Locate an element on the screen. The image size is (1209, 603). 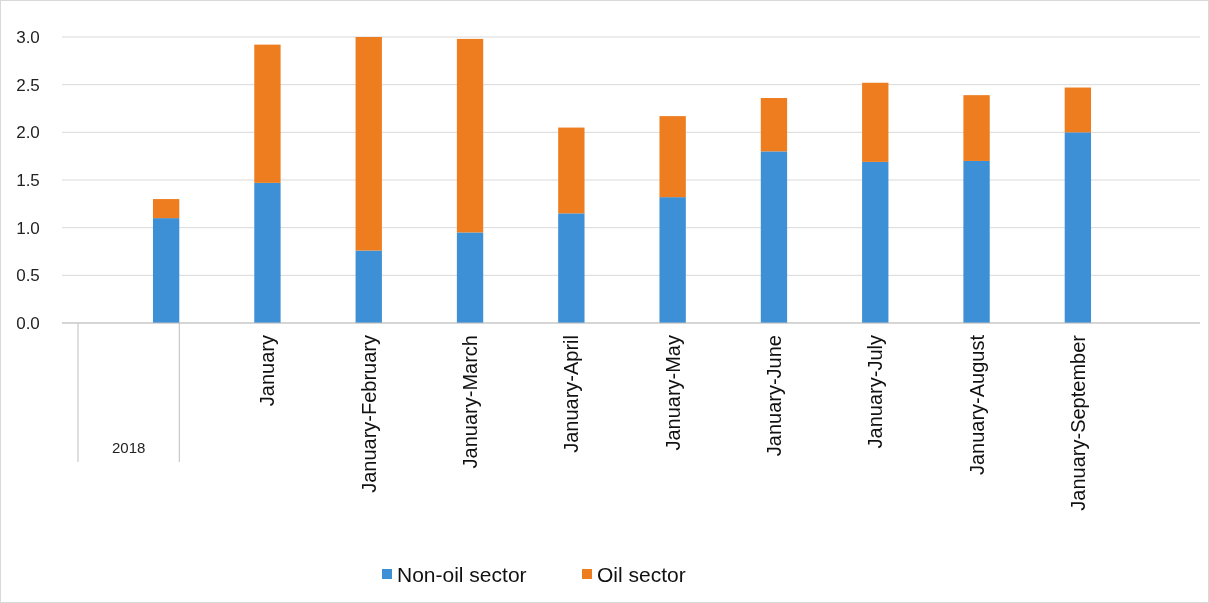
x-tick-label: January-September is located at coordinates (1077, 422).